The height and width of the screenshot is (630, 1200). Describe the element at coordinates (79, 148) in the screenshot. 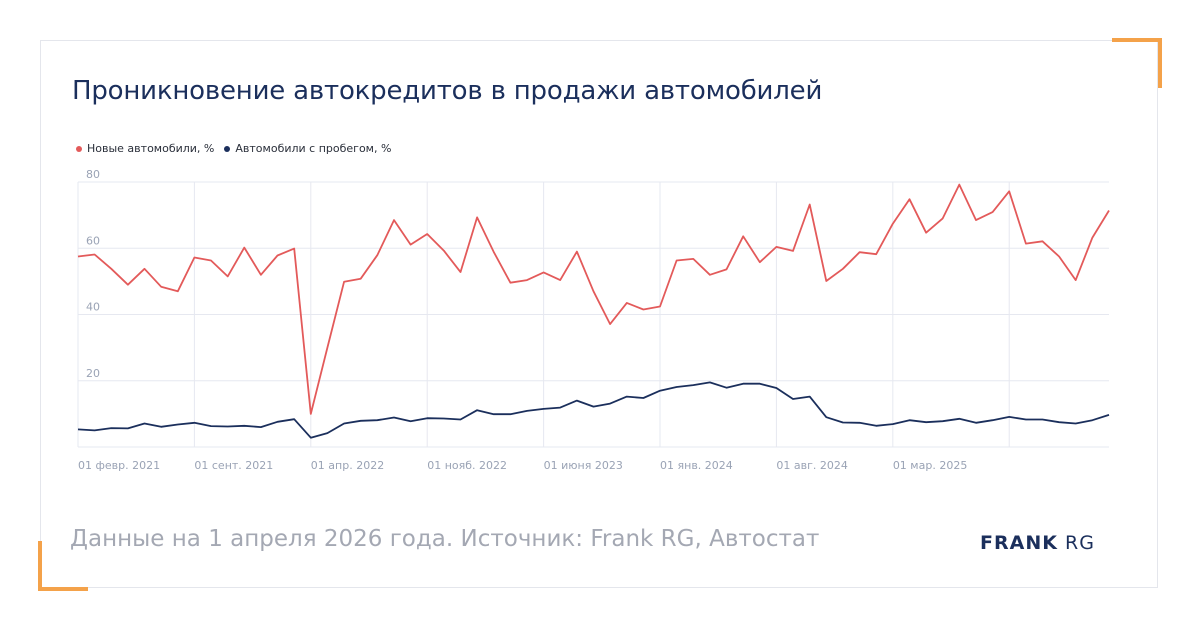

I see `legend-dot-new` at that location.